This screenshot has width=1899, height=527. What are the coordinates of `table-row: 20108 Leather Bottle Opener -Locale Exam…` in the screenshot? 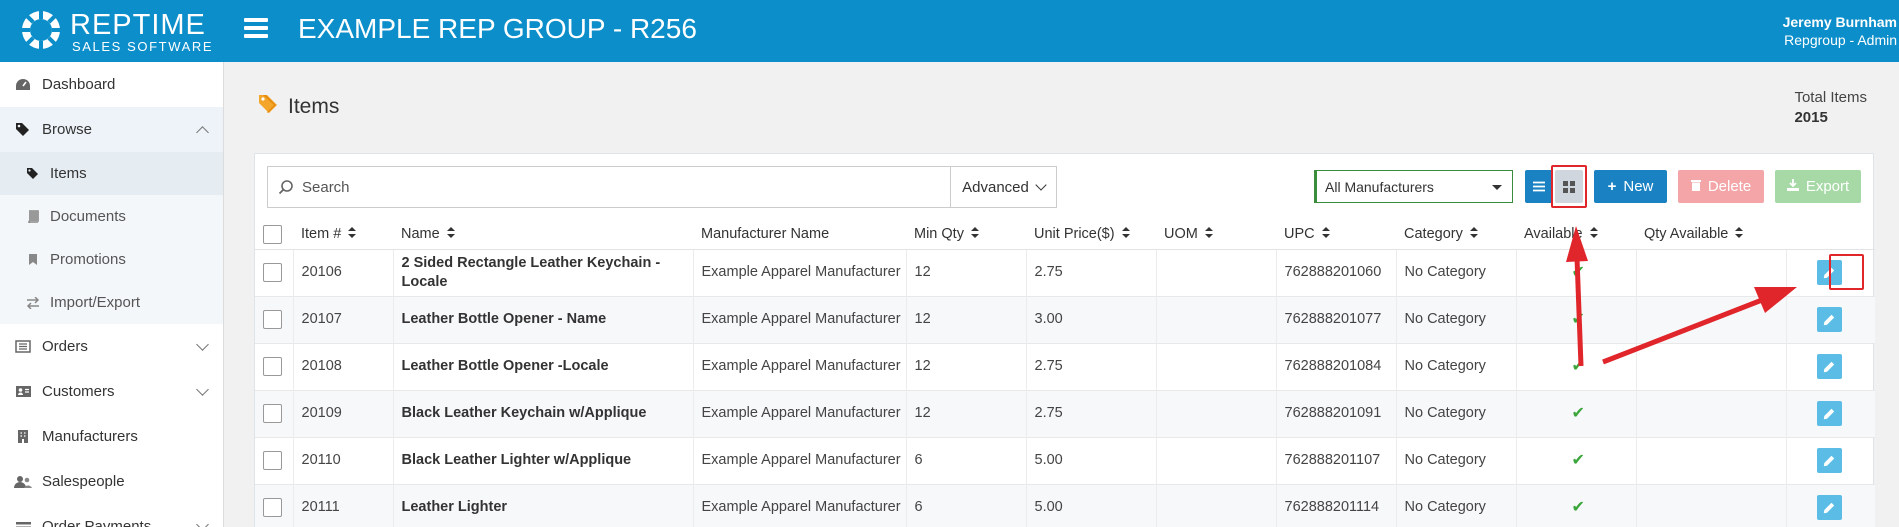 It's located at (1065, 366).